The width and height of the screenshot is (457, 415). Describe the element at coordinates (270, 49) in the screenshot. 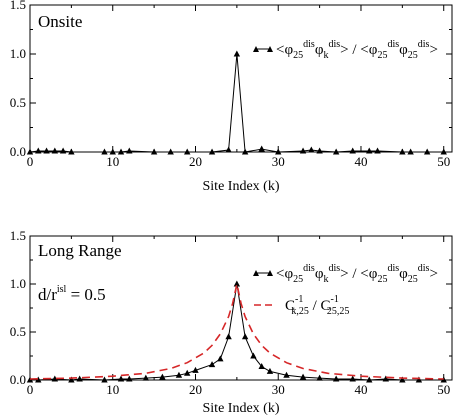

I see `legend-marker-onsite-b` at that location.